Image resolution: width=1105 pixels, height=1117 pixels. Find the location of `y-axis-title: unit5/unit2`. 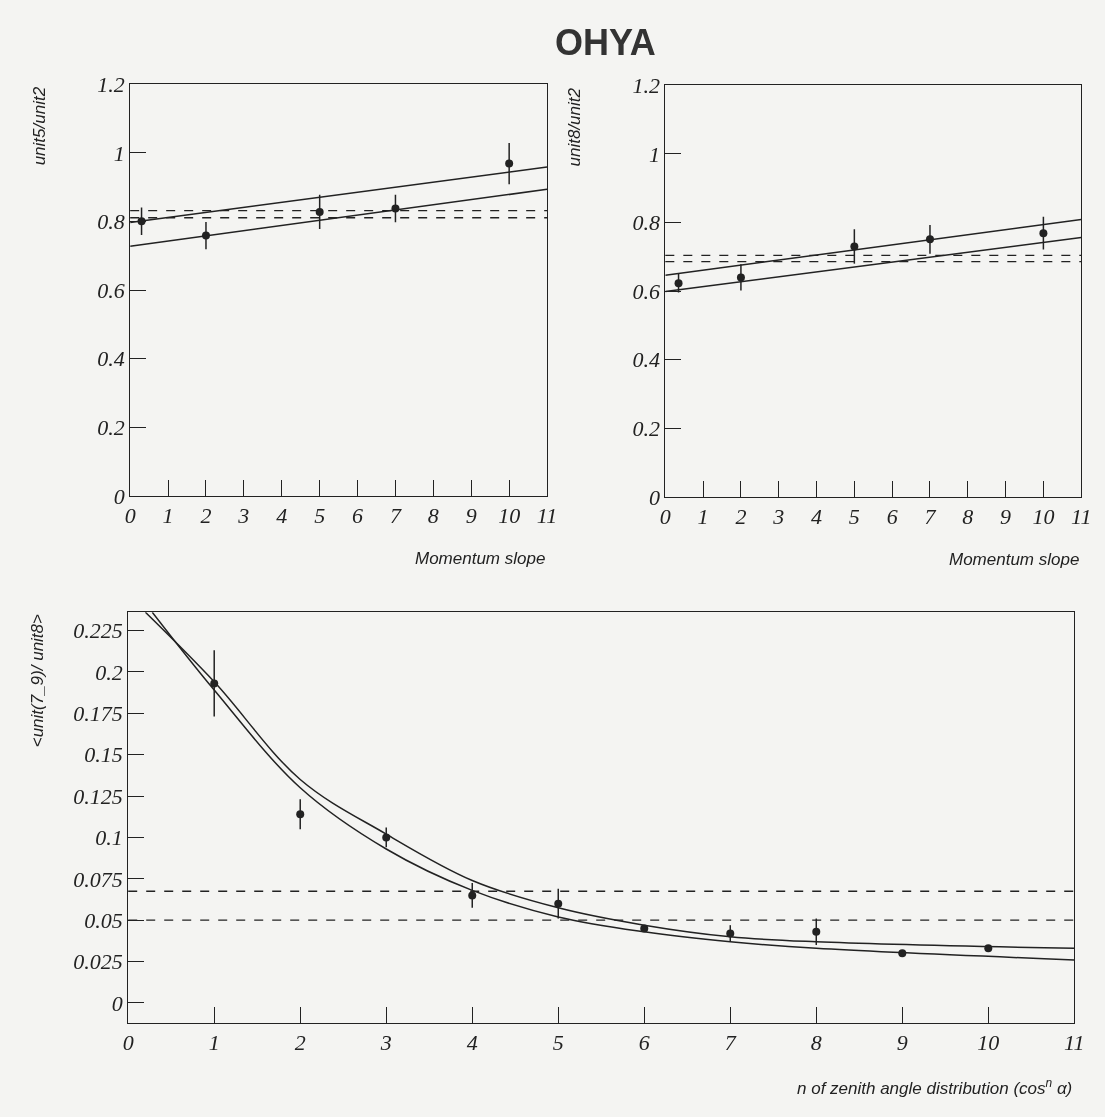

y-axis-title: unit5/unit2 is located at coordinates (39, 126).